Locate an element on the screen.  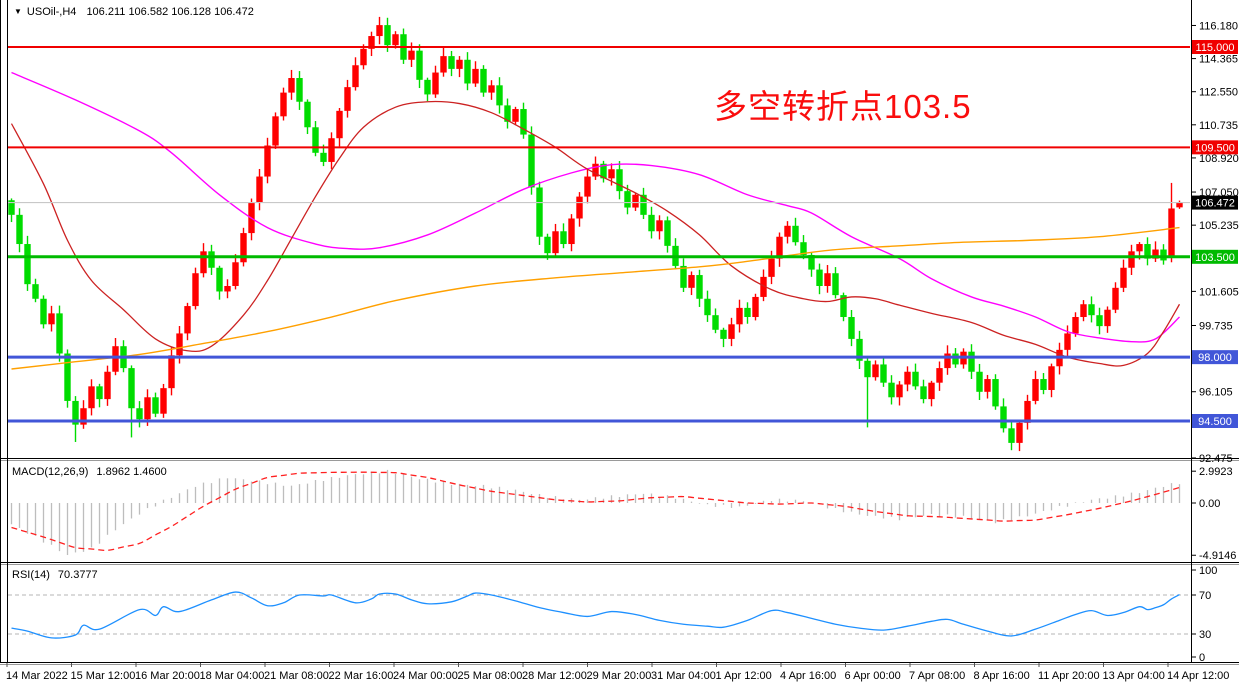
rsi-line is located at coordinates (595, 615).